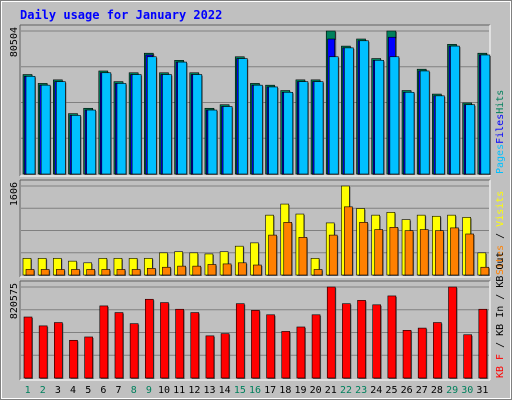  I want to click on x-tick-label: 25, so click(391, 390).